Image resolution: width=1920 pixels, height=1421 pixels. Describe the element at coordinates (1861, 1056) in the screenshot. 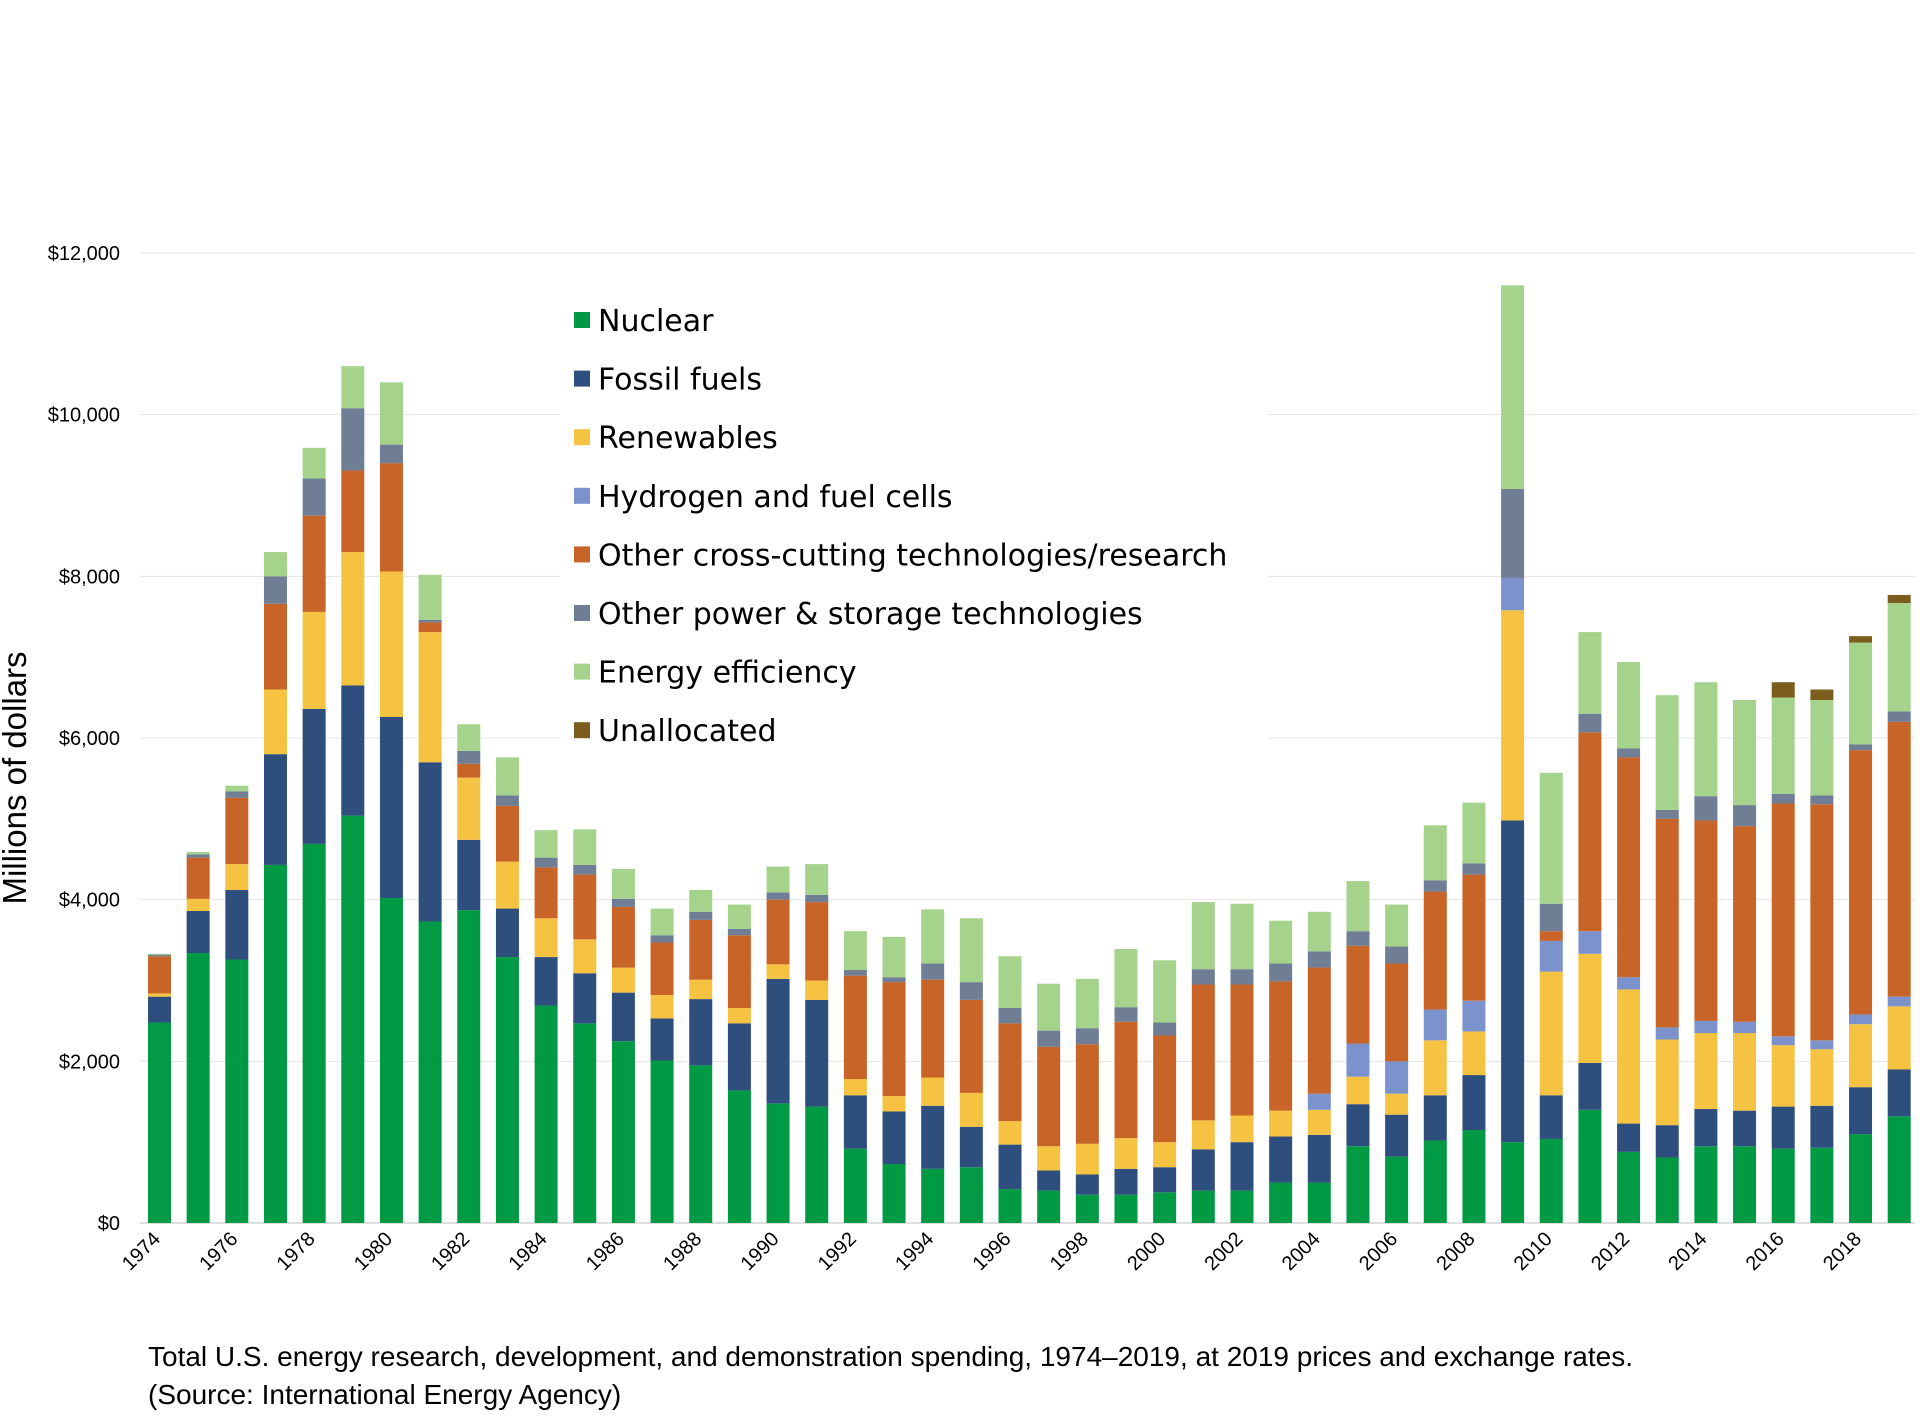

I see `bar-segment-renewables-2018` at that location.